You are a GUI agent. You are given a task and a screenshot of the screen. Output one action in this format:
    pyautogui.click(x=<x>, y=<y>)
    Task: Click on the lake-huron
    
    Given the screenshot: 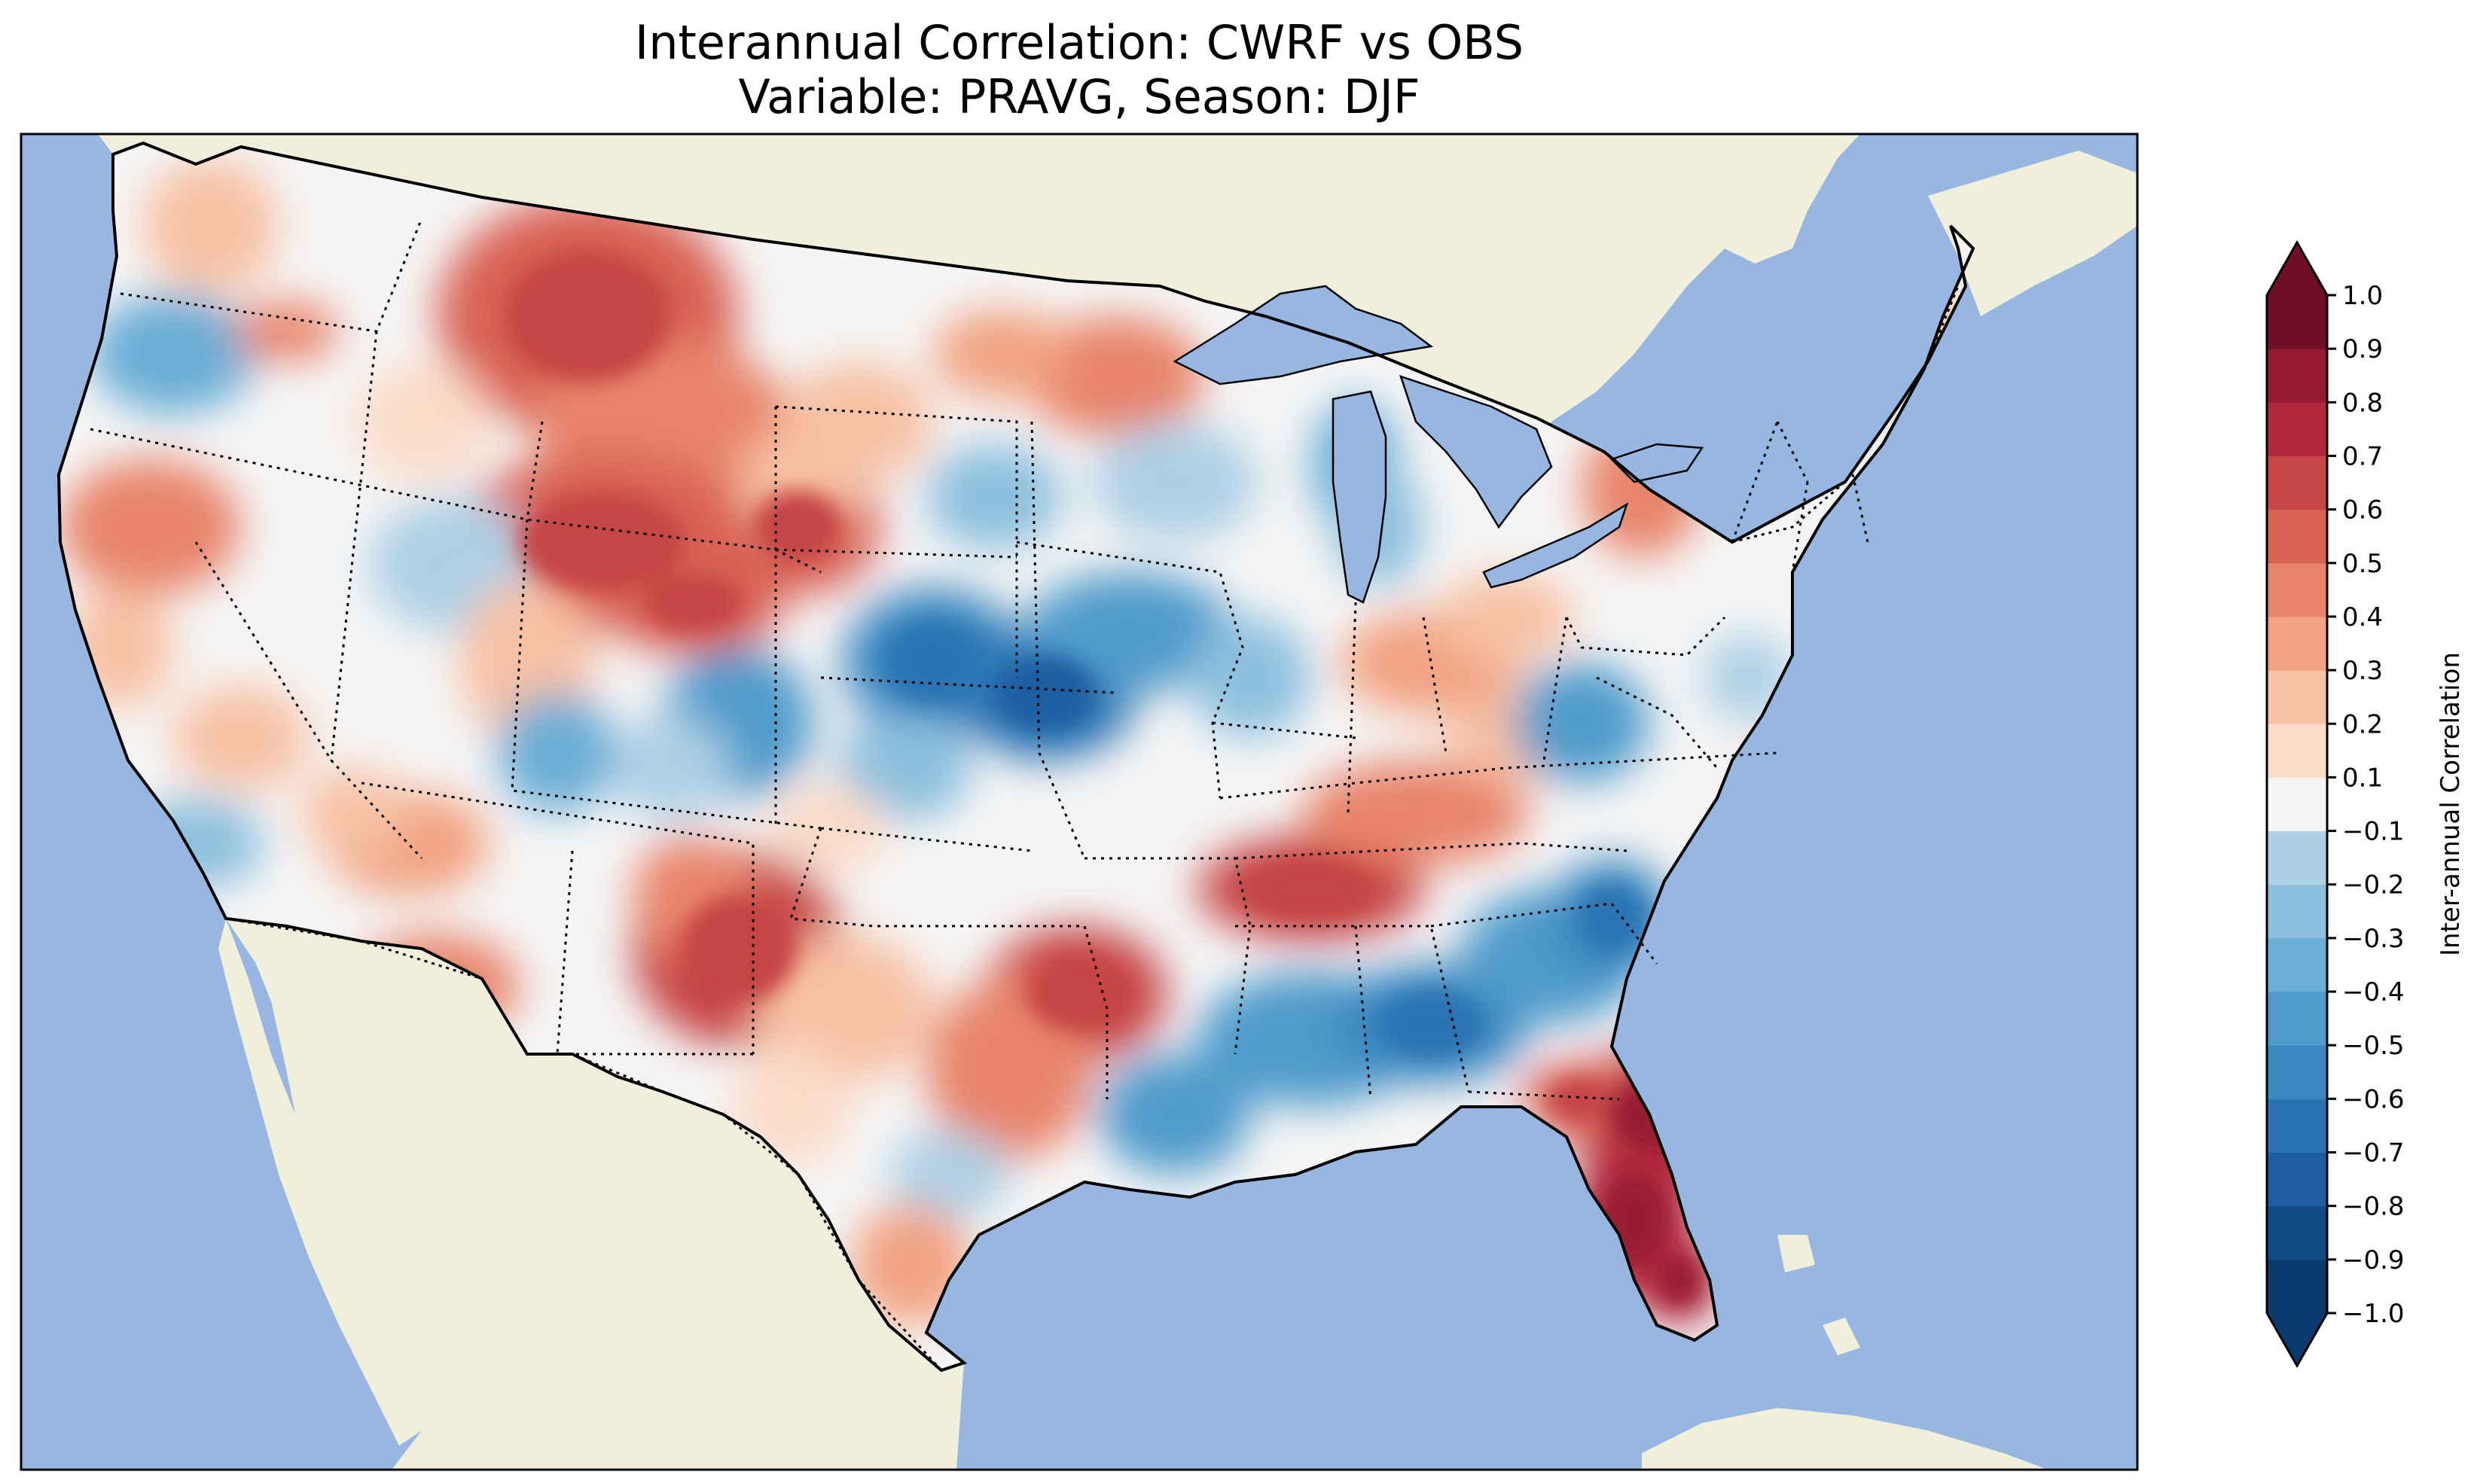 What is the action you would take?
    pyautogui.click(x=1476, y=452)
    